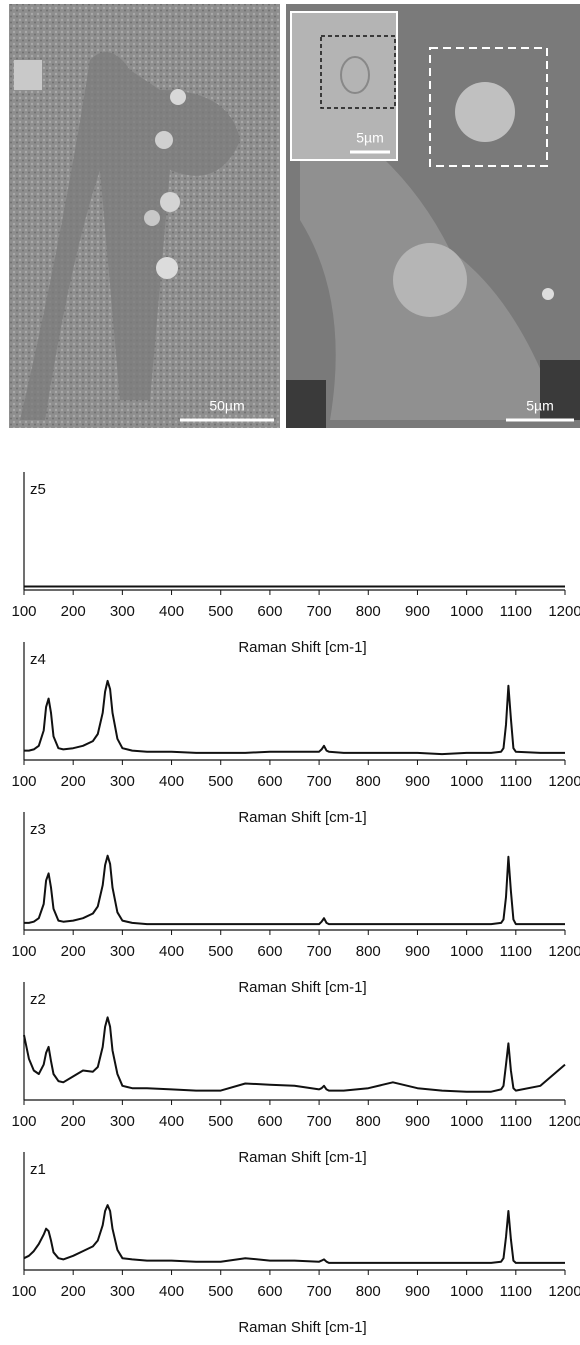  I want to click on inset-scale-bar-label: 5µm, so click(370, 138).